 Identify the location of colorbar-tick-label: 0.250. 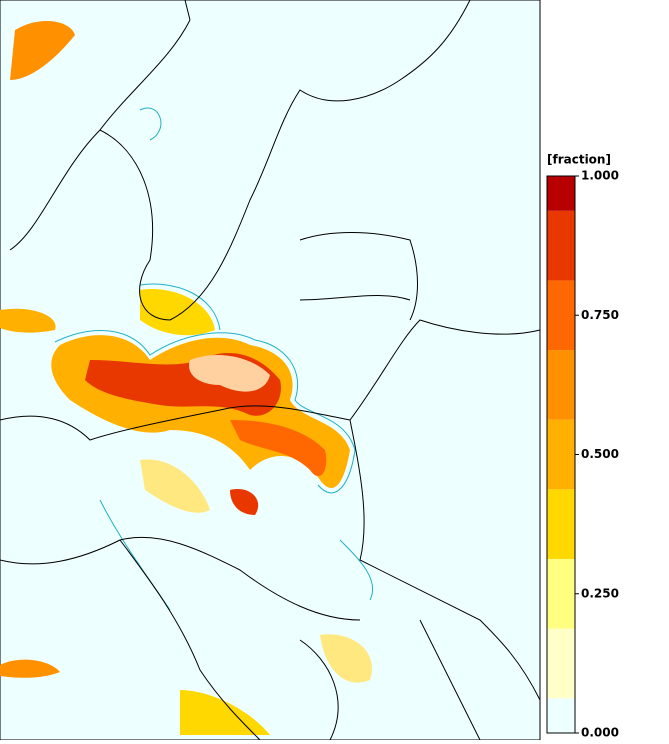
(600, 593).